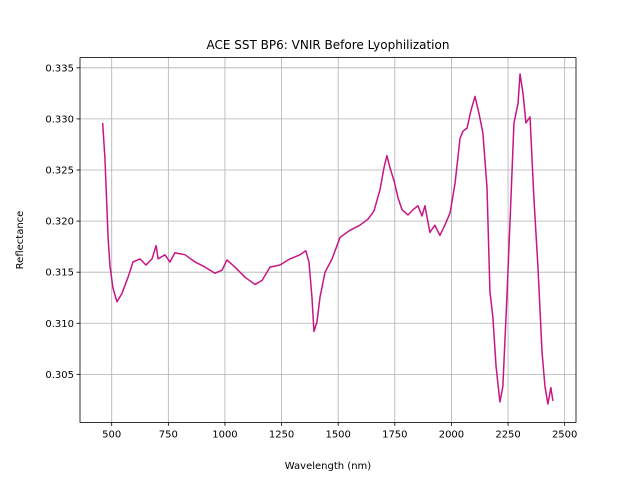 This screenshot has width=640, height=480. Describe the element at coordinates (328, 466) in the screenshot. I see `x-axis-label: Wavelength (nm)` at that location.